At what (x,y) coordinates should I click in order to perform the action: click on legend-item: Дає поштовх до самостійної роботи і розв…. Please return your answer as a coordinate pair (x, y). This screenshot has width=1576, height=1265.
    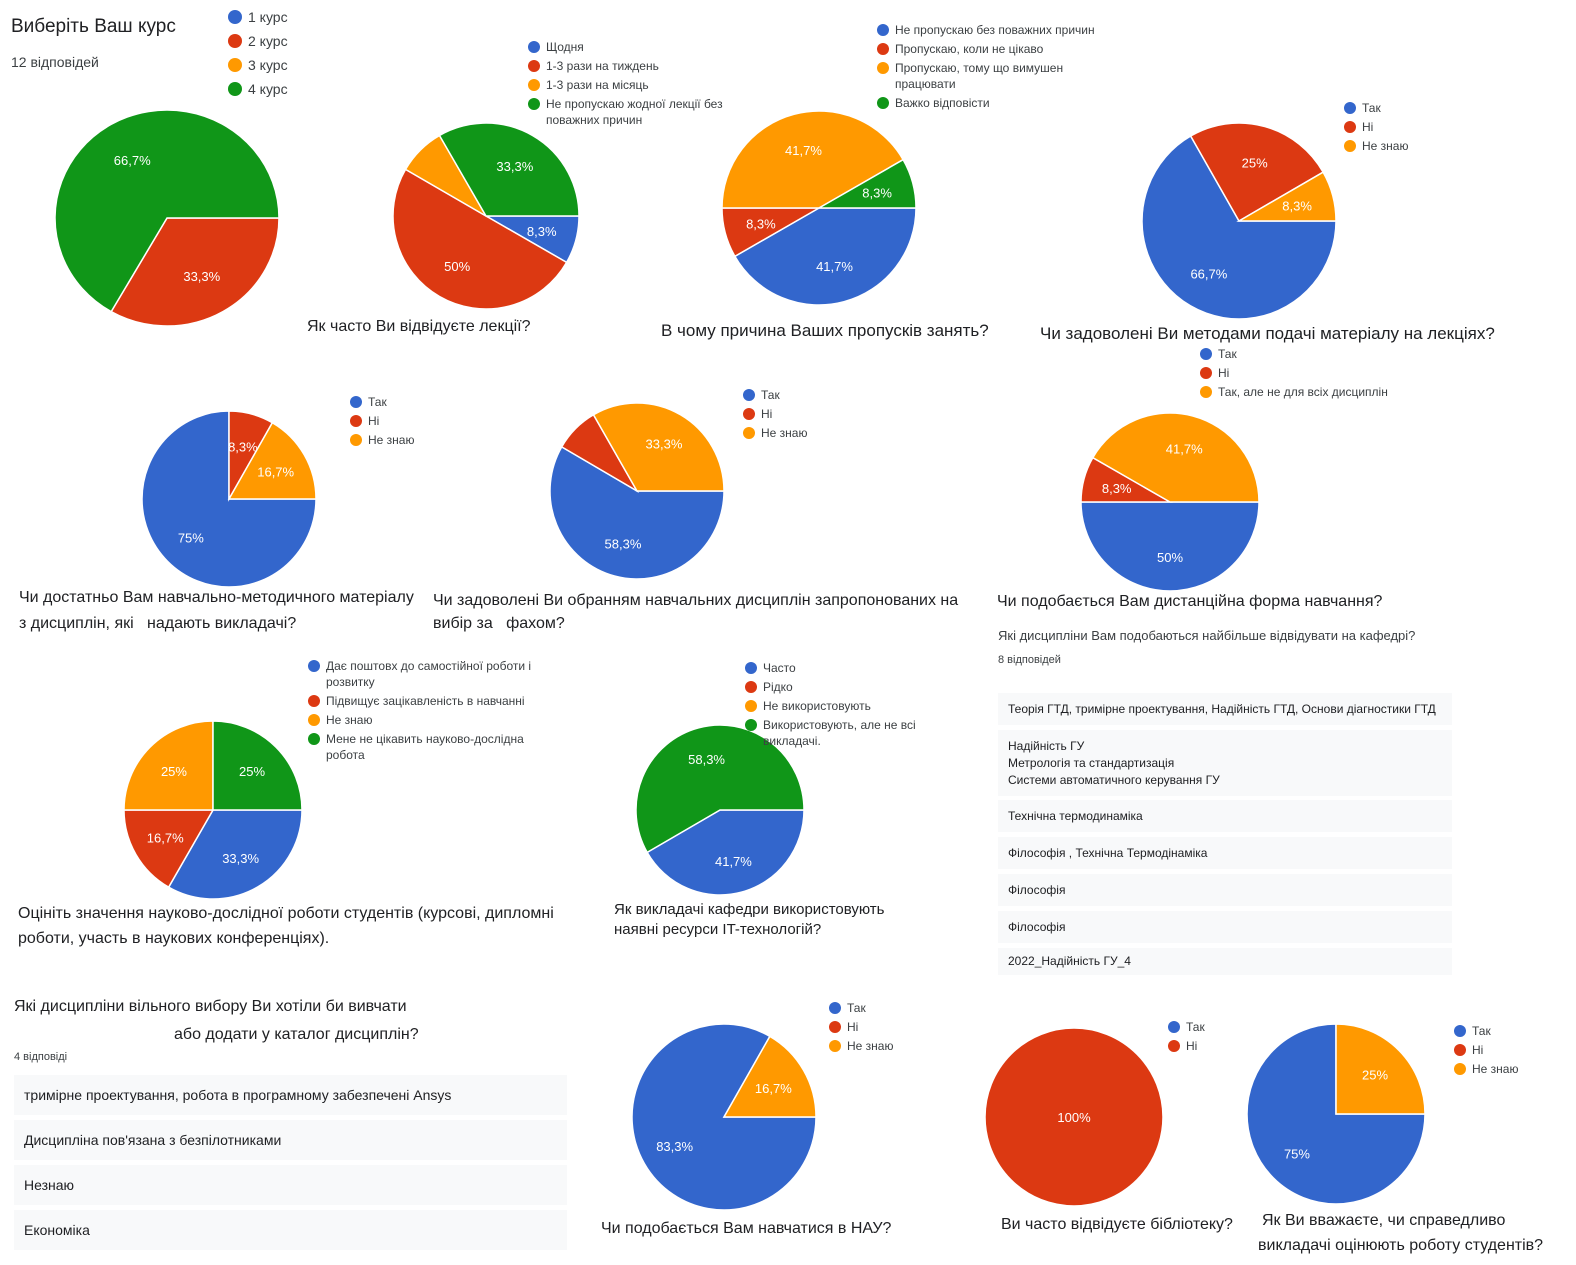
    Looking at the image, I should click on (428, 674).